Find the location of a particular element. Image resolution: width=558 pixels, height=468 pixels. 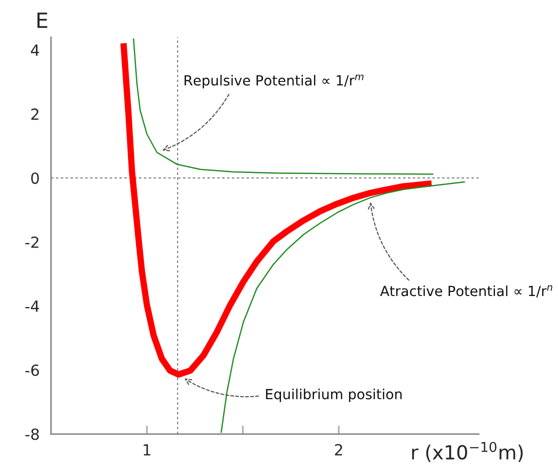

annotation: Repulsive Potential ∝ 1/r$^{m}$ is located at coordinates (274, 81).